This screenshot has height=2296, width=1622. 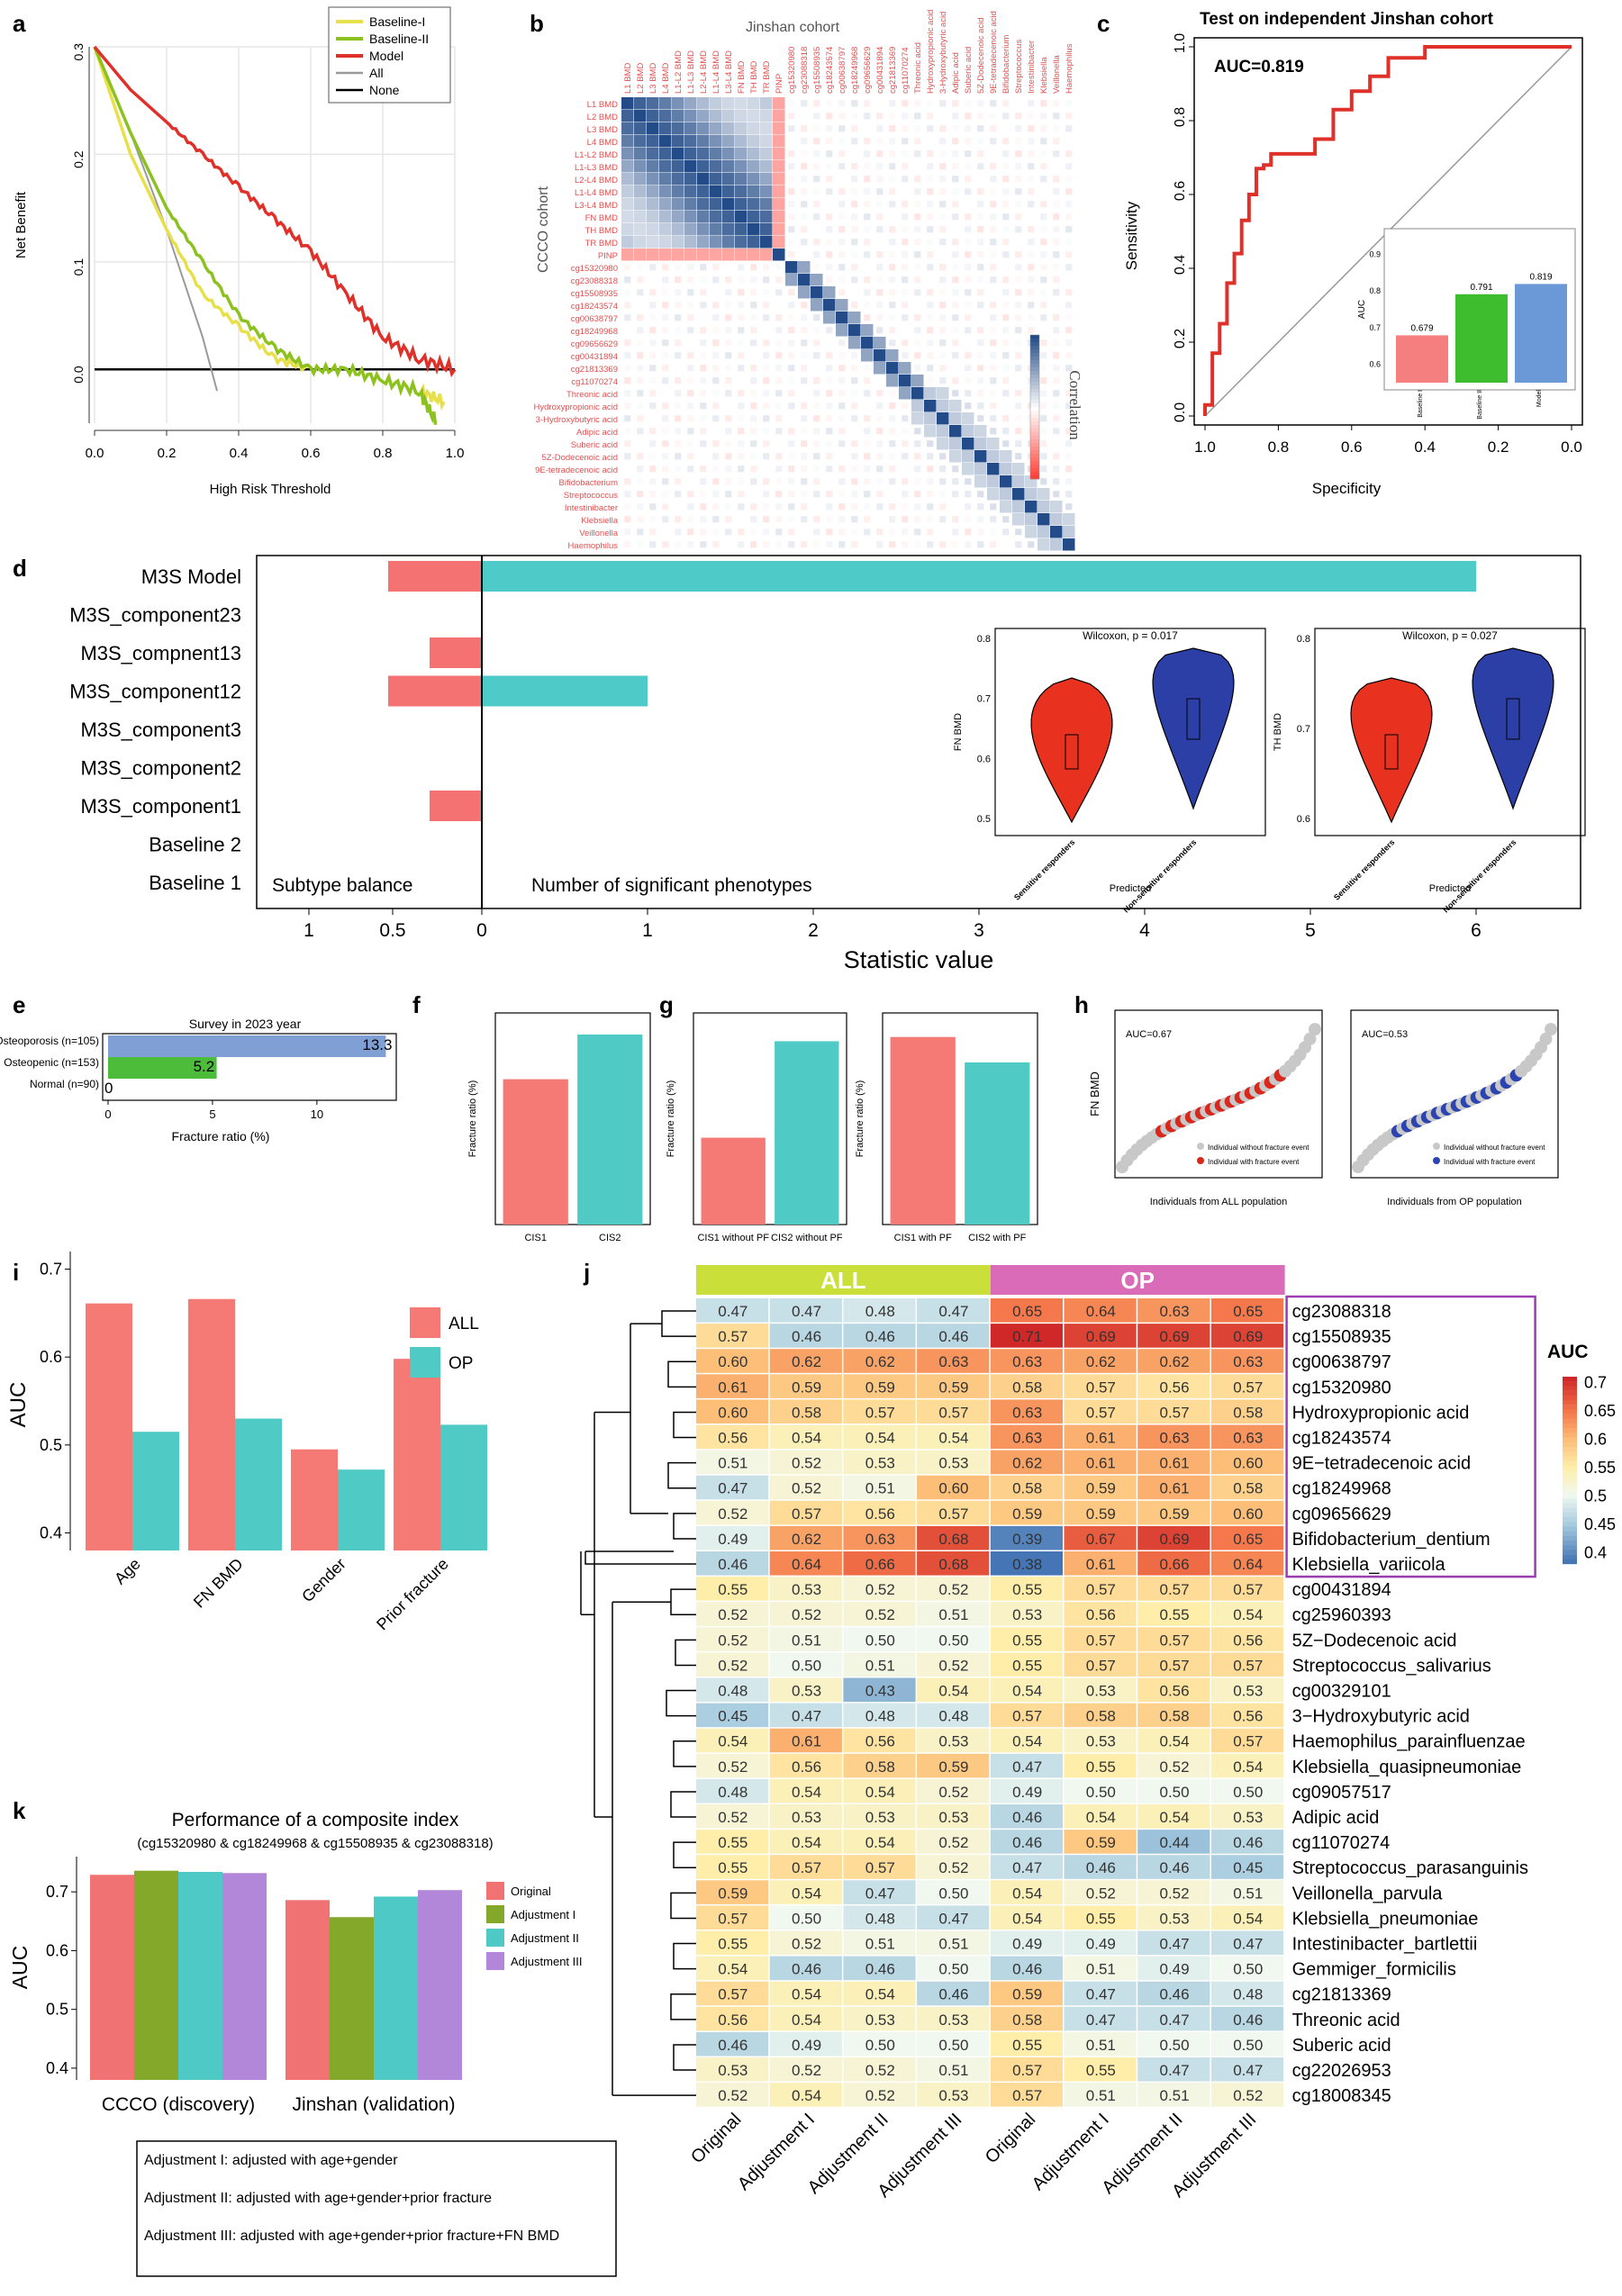 What do you see at coordinates (960, 1118) in the screenshot?
I see `panel-small-frame` at bounding box center [960, 1118].